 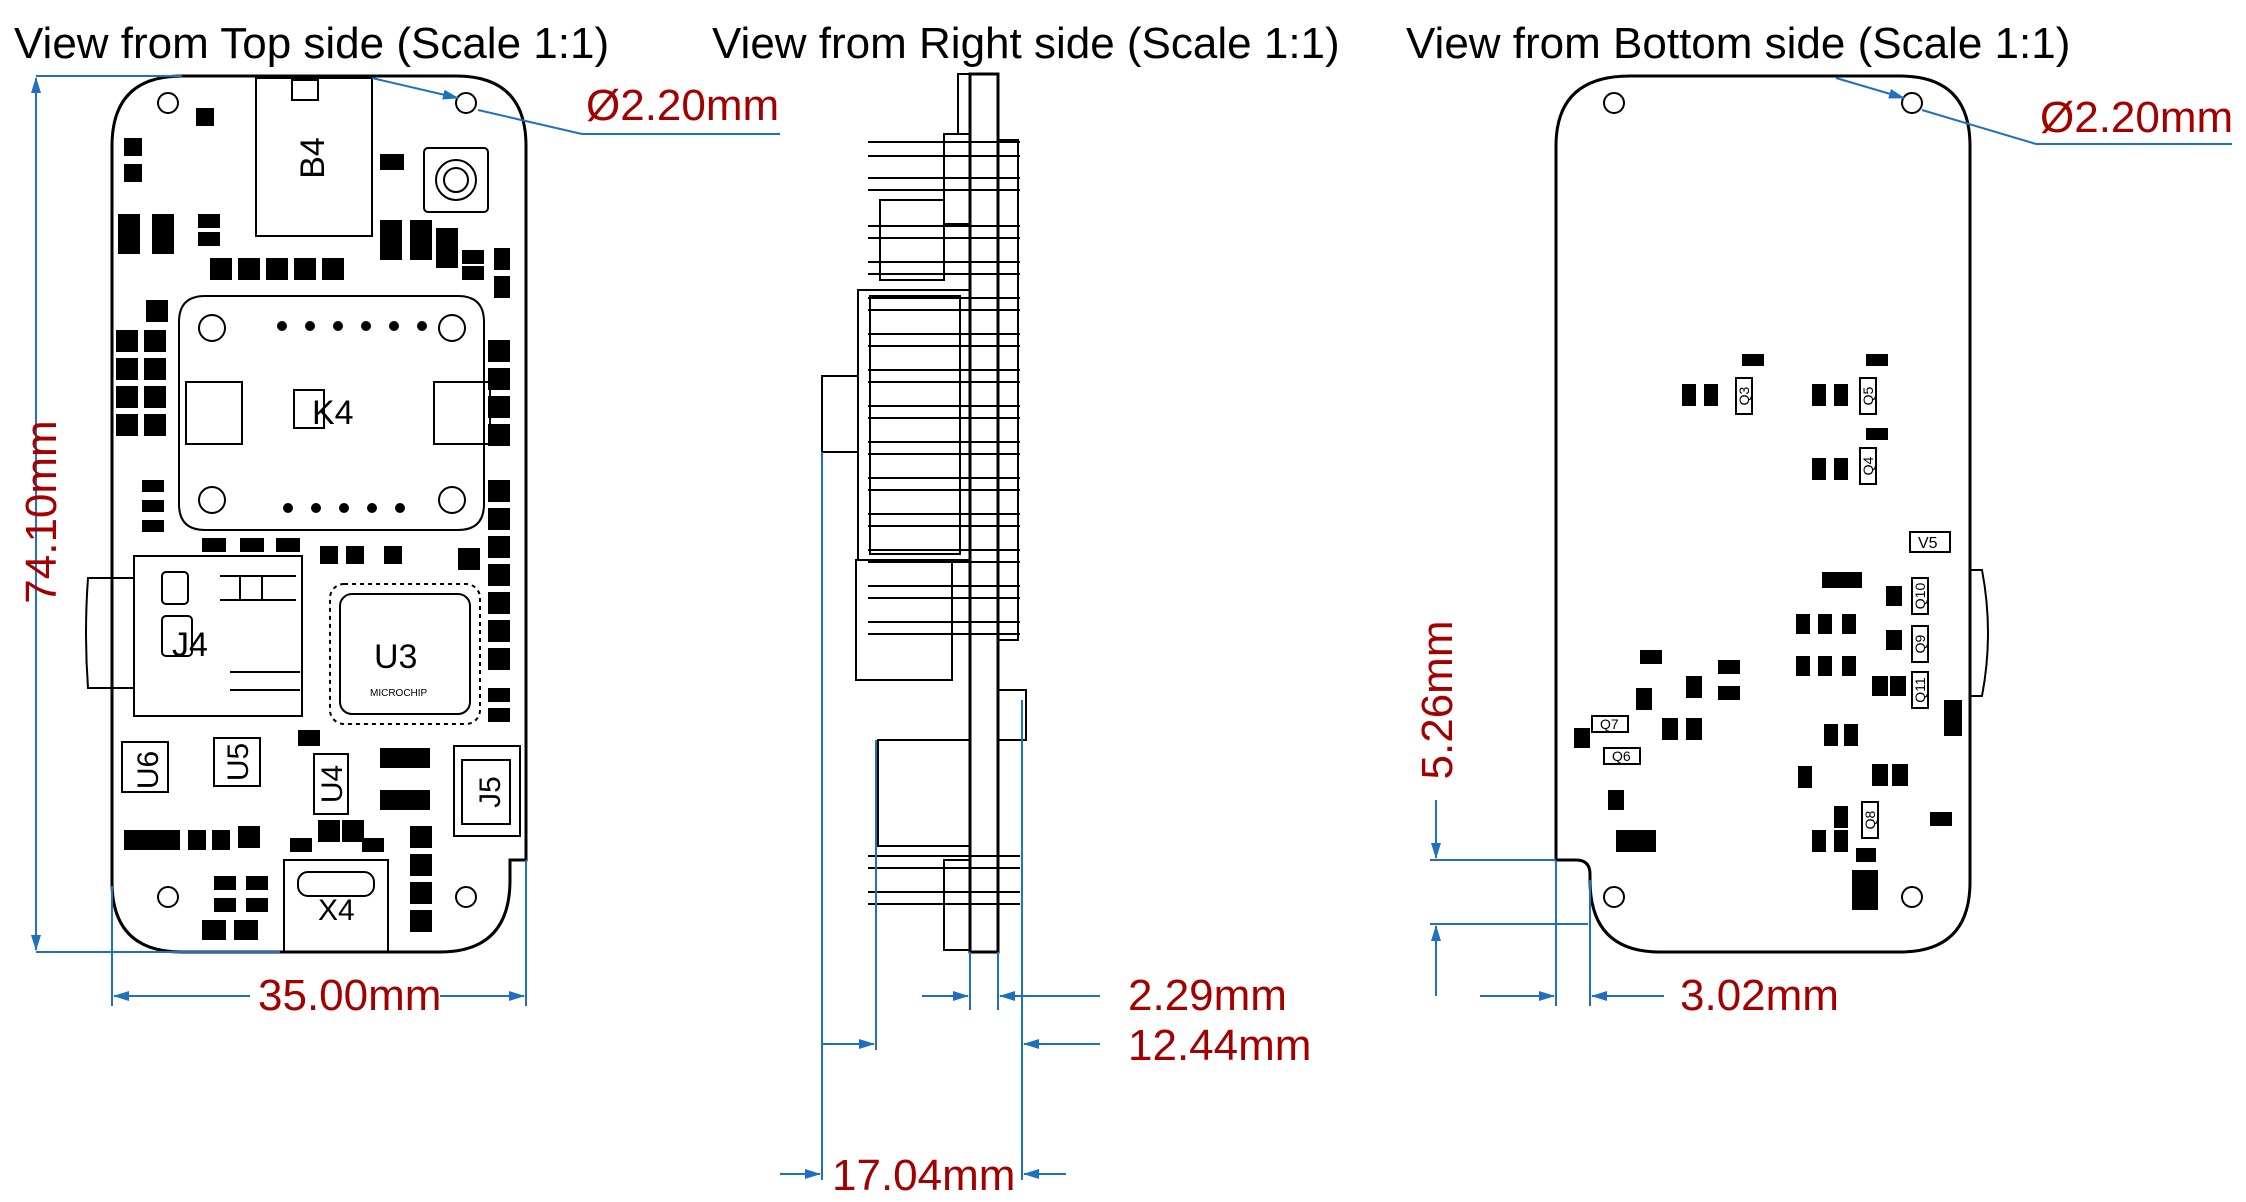 What do you see at coordinates (110, 633) in the screenshot?
I see `j4-card-eject` at bounding box center [110, 633].